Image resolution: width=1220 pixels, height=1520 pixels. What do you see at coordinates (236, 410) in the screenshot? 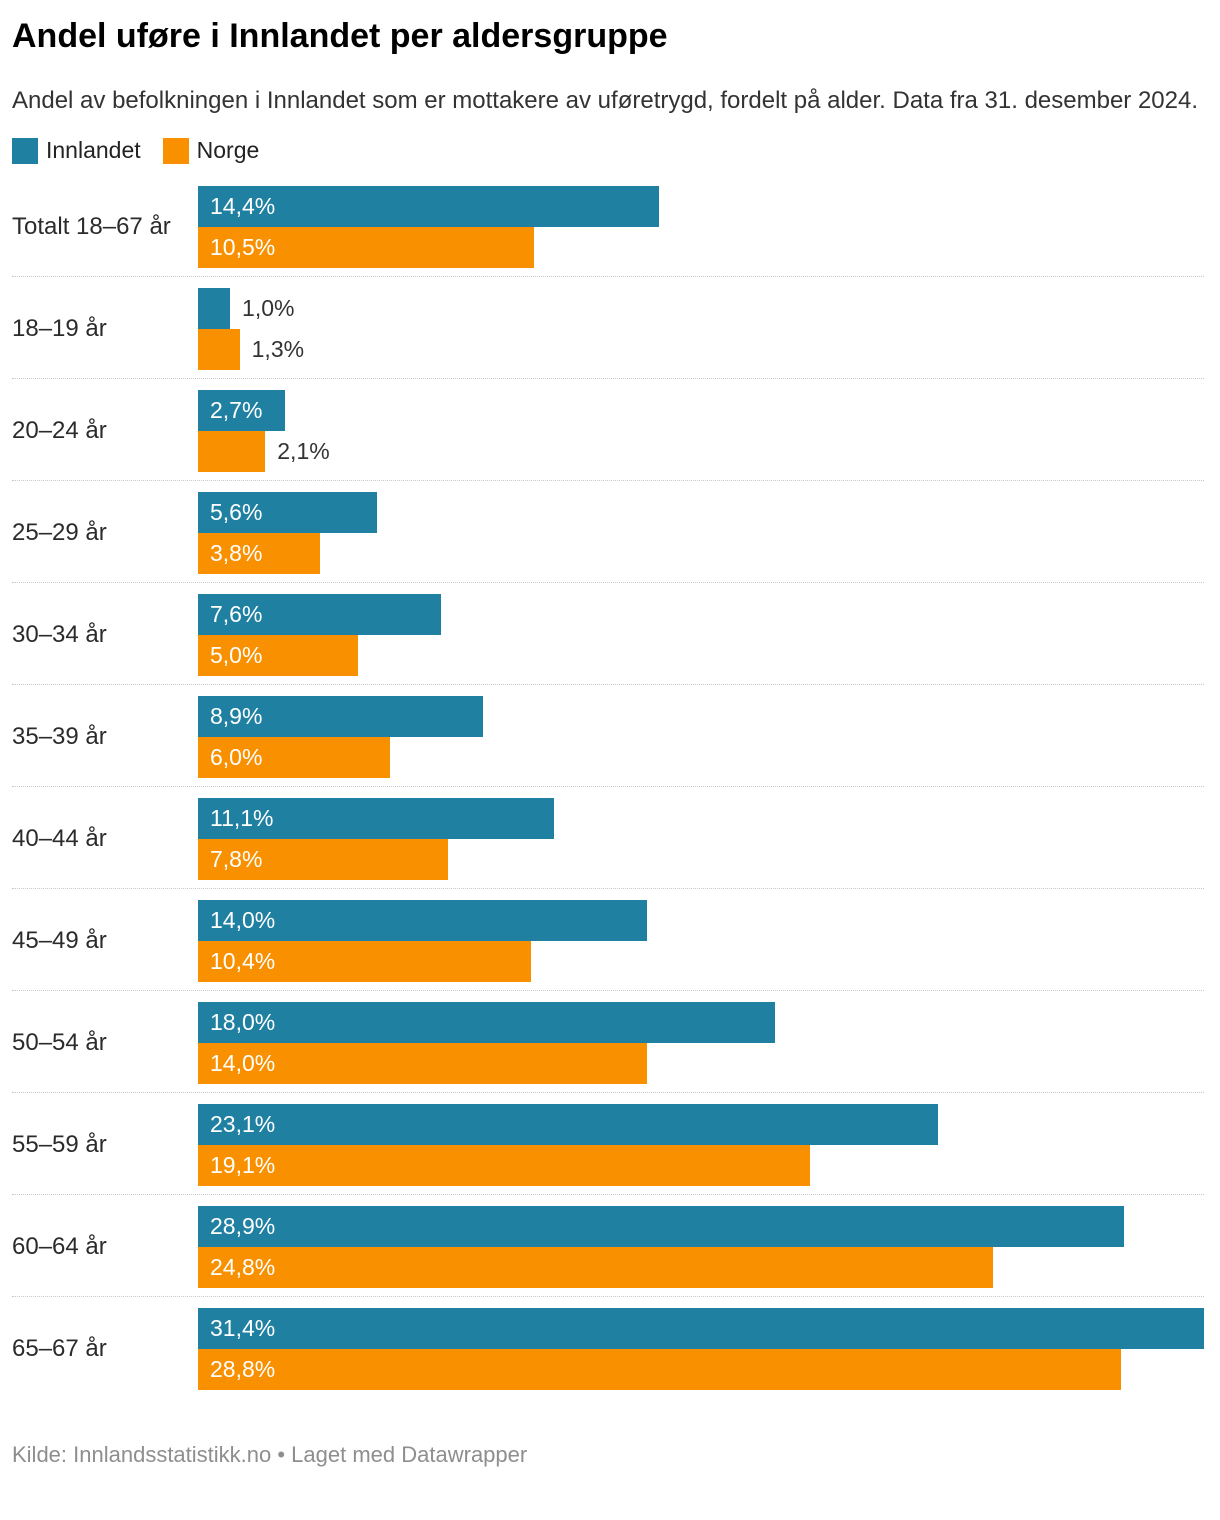
I see `value-label: 2,7%` at bounding box center [236, 410].